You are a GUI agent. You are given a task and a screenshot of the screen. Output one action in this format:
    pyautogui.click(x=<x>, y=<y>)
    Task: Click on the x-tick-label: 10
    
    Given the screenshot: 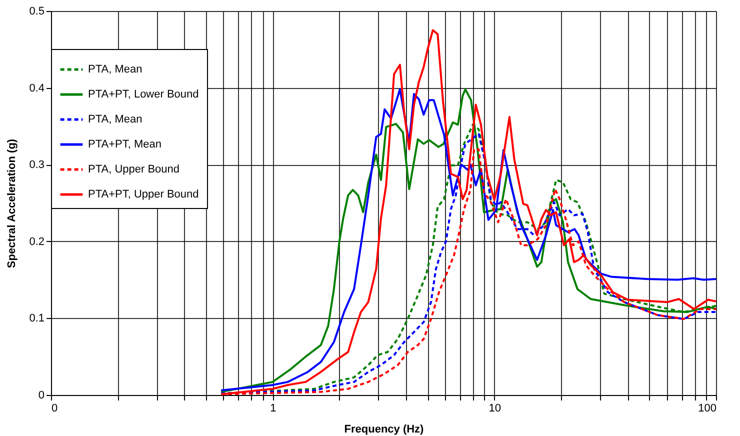 What is the action you would take?
    pyautogui.click(x=494, y=408)
    